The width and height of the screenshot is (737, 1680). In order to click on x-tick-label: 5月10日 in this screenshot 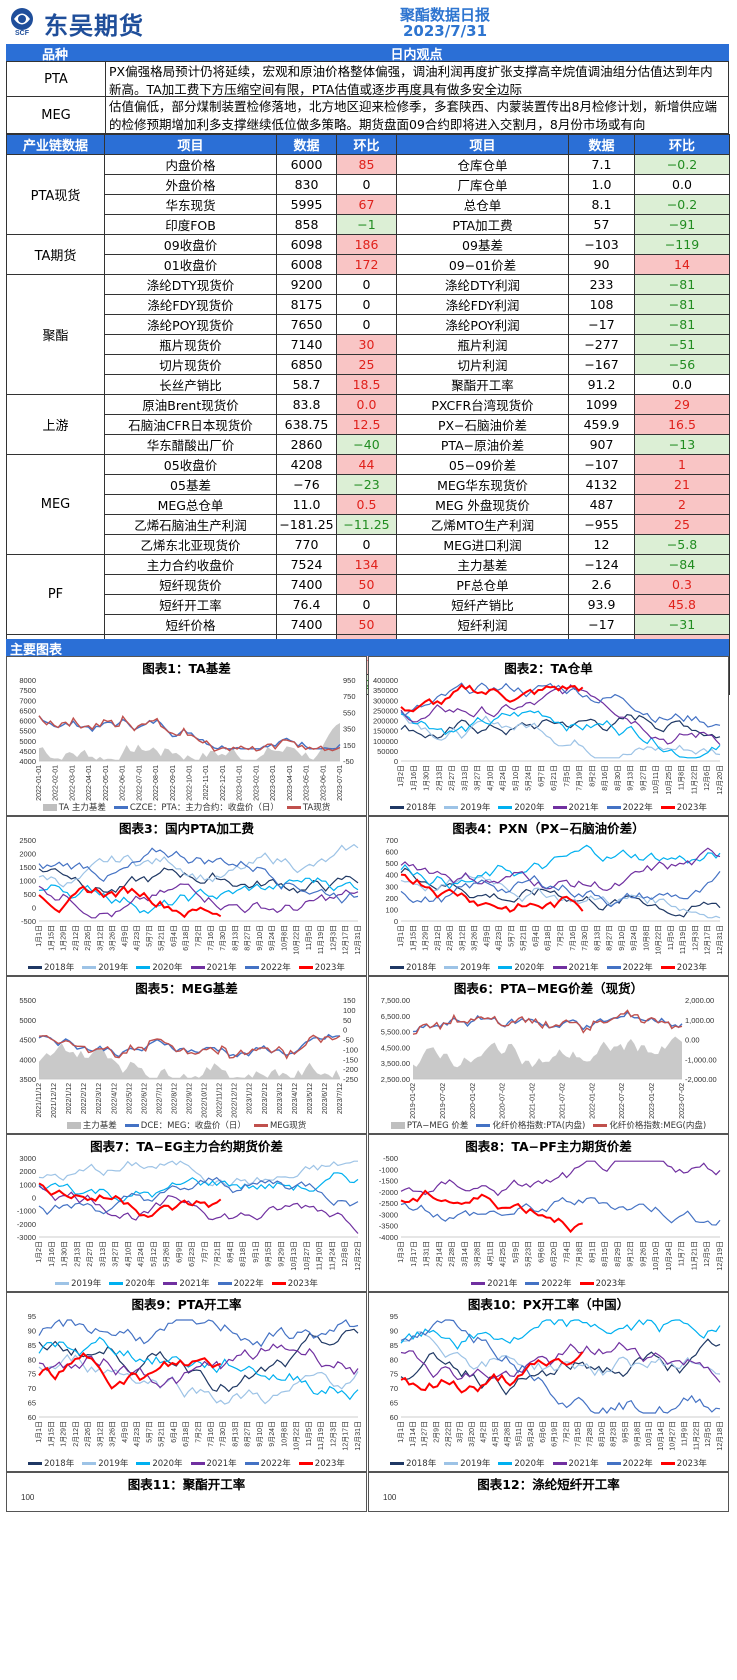, I will do `click(516, 778)`.